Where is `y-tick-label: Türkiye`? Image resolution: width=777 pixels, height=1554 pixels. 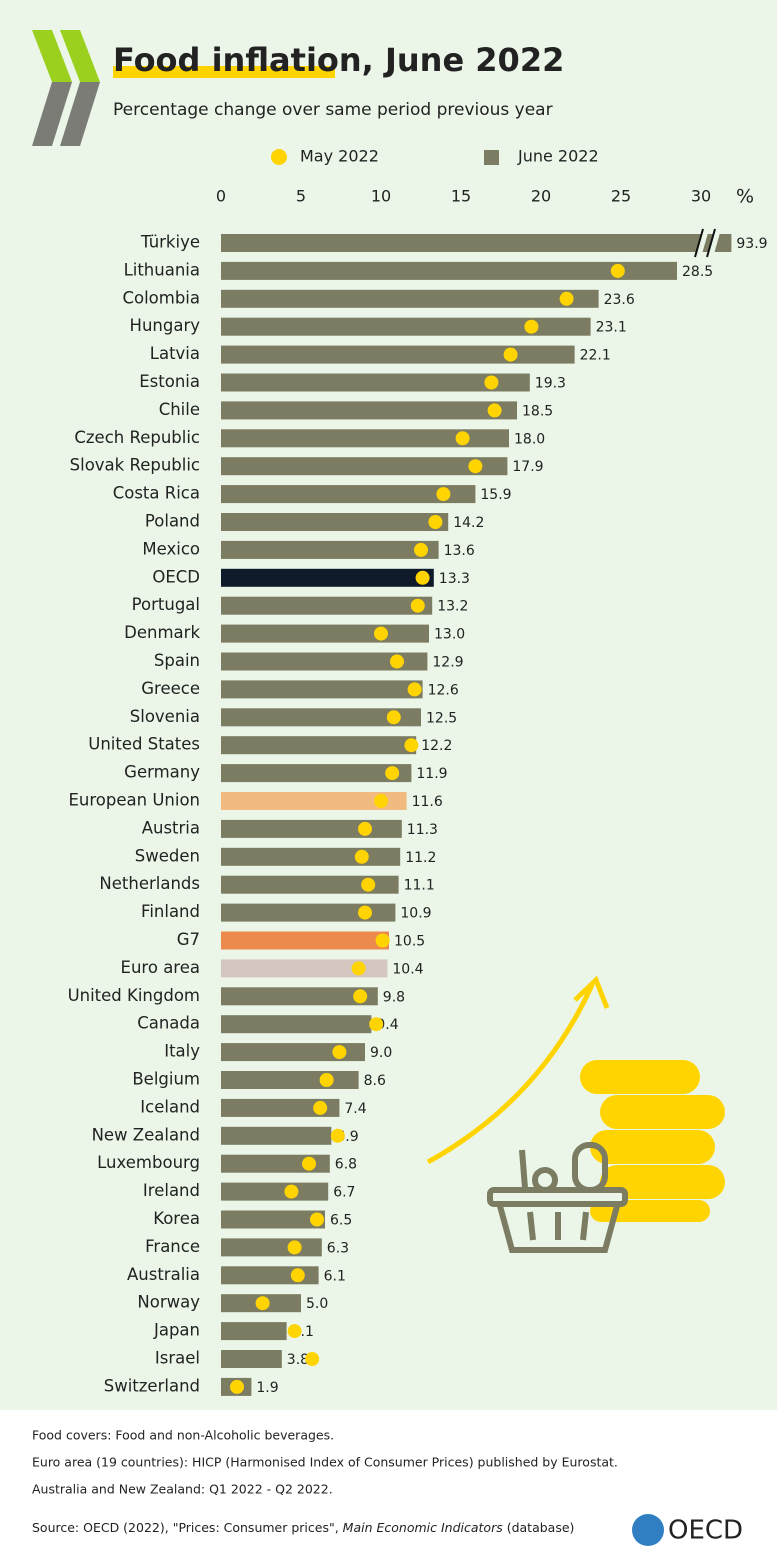 y-tick-label: Türkiye is located at coordinates (170, 242).